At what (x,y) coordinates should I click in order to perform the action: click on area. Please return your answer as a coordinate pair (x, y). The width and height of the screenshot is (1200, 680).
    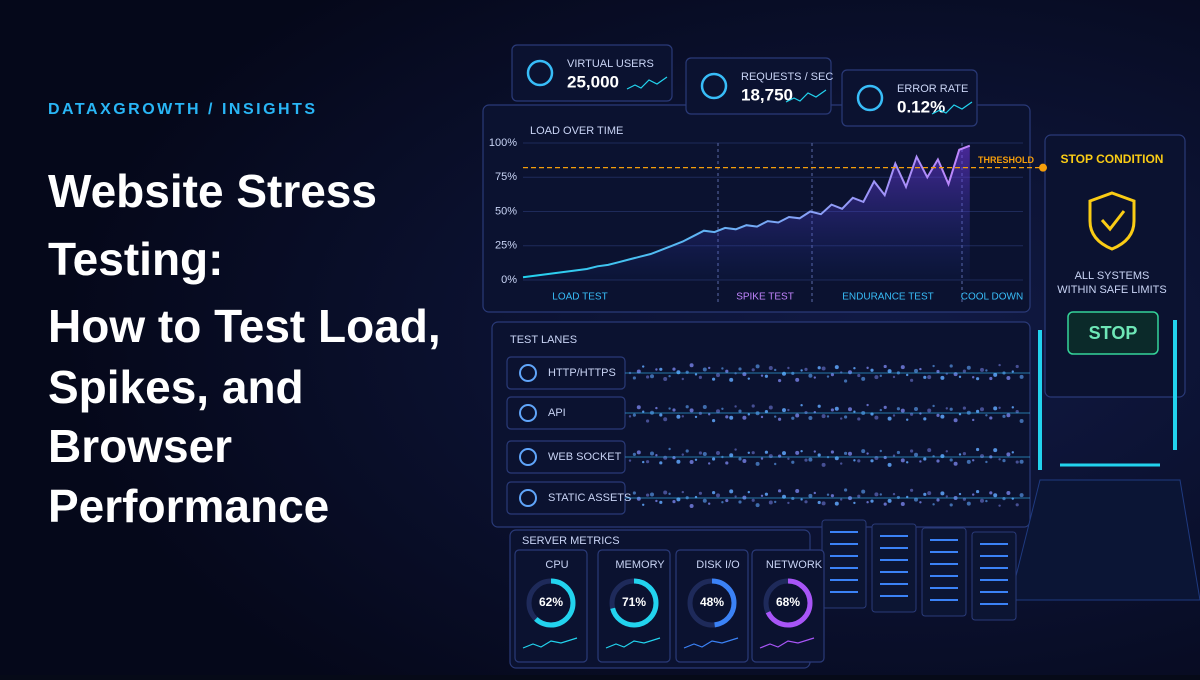
    Looking at the image, I should click on (746, 212).